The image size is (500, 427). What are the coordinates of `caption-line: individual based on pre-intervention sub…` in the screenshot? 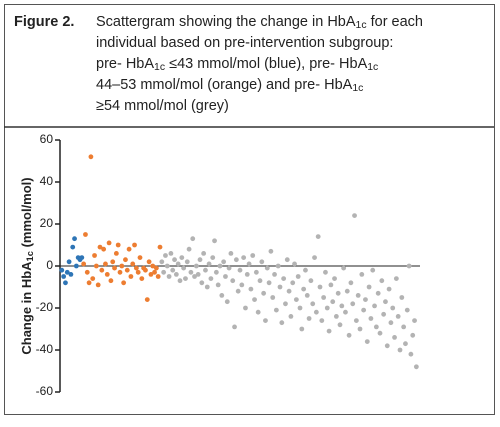 It's located at (244, 43).